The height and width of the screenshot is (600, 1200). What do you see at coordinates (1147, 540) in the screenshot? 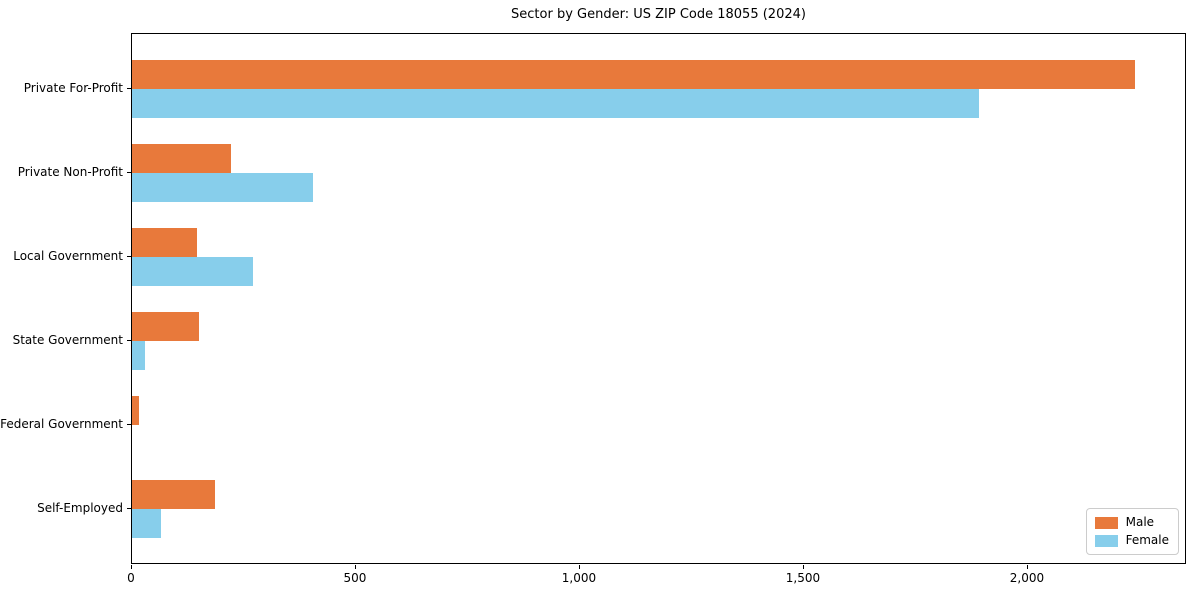
I see `legend-label: Female` at bounding box center [1147, 540].